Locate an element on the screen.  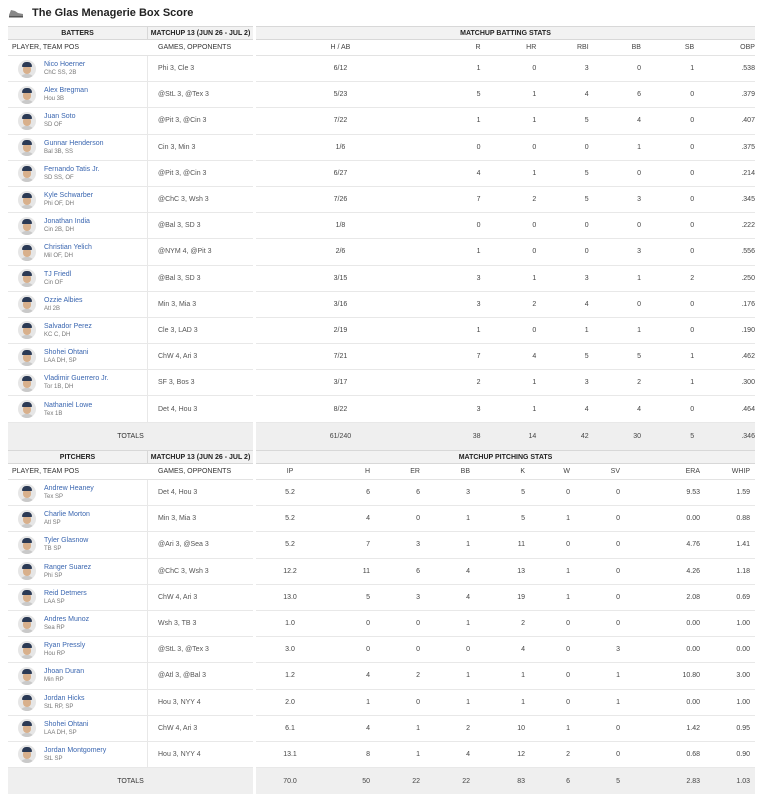
stat-cell: .379 is located at coordinates (748, 95).